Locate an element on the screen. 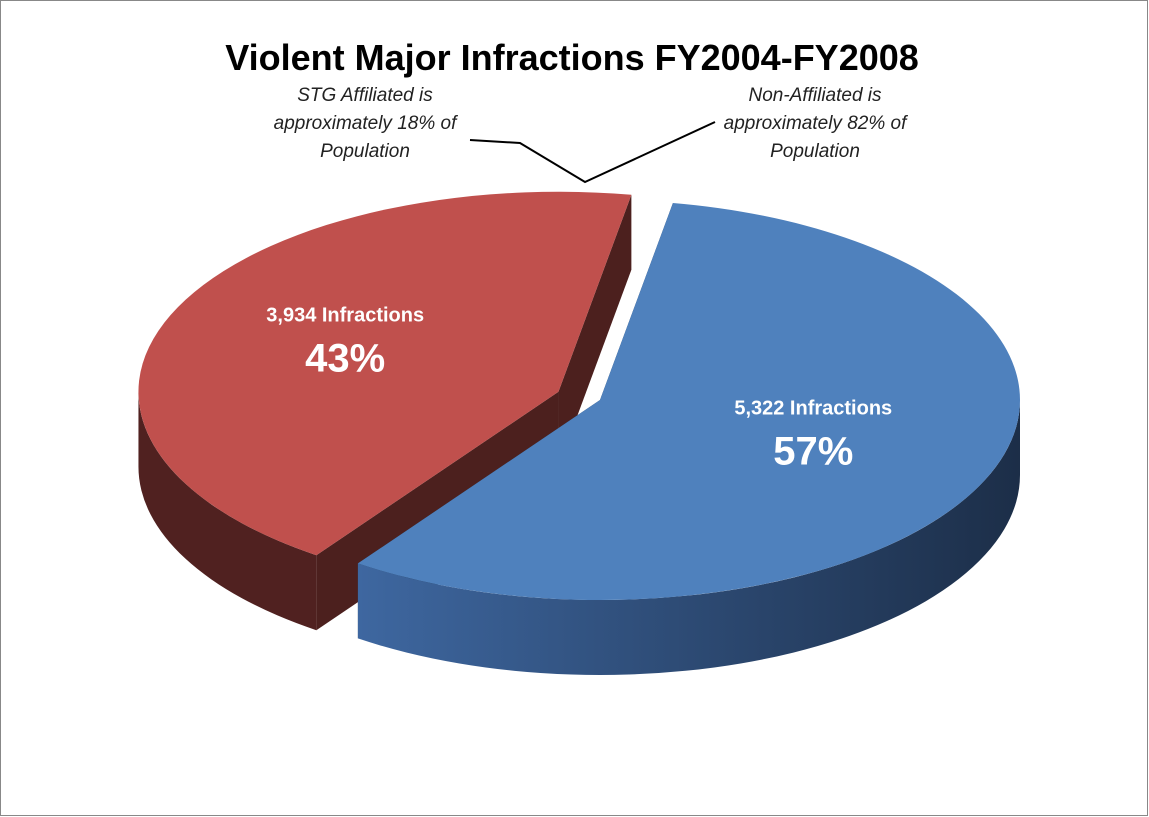  slice-label: 3,934 Infractions is located at coordinates (345, 315).